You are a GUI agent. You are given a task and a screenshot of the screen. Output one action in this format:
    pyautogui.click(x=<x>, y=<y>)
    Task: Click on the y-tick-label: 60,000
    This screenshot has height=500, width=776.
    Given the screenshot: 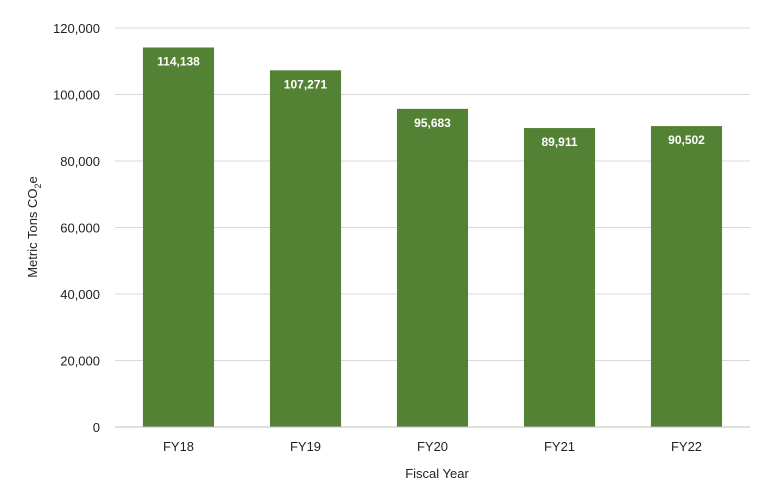 What is the action you would take?
    pyautogui.click(x=80, y=228)
    